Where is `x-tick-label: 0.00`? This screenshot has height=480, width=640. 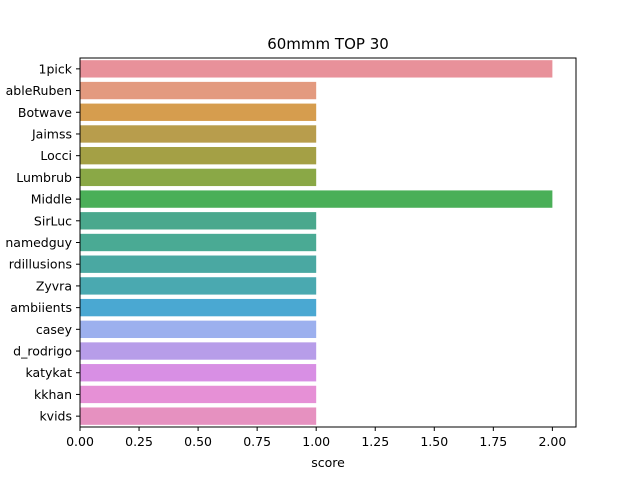
x-tick-label: 0.00 is located at coordinates (80, 441).